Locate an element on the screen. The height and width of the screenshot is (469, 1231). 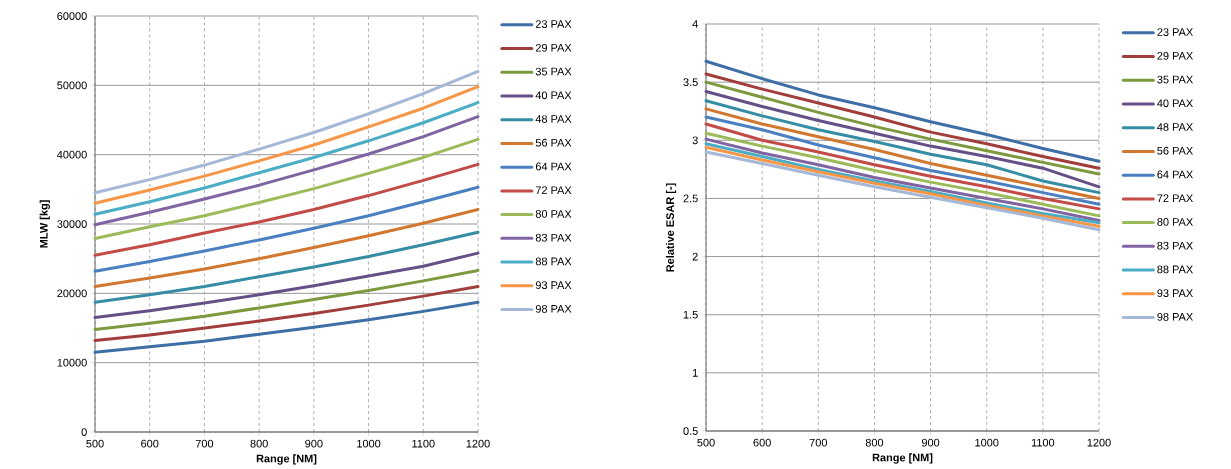
y-tick-label: 40000 is located at coordinates (72, 154).